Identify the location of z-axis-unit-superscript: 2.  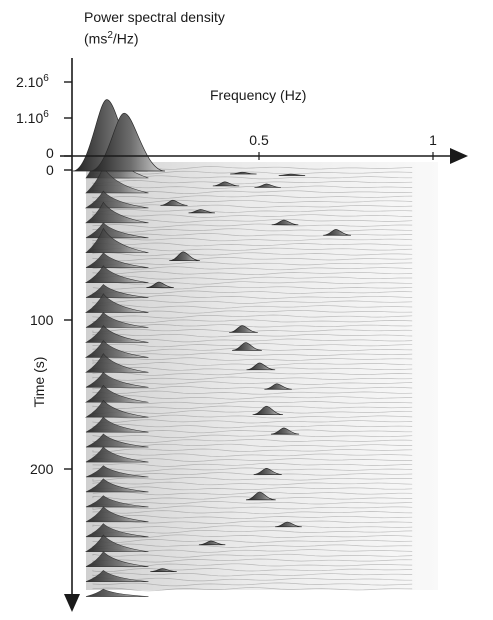
(110, 35).